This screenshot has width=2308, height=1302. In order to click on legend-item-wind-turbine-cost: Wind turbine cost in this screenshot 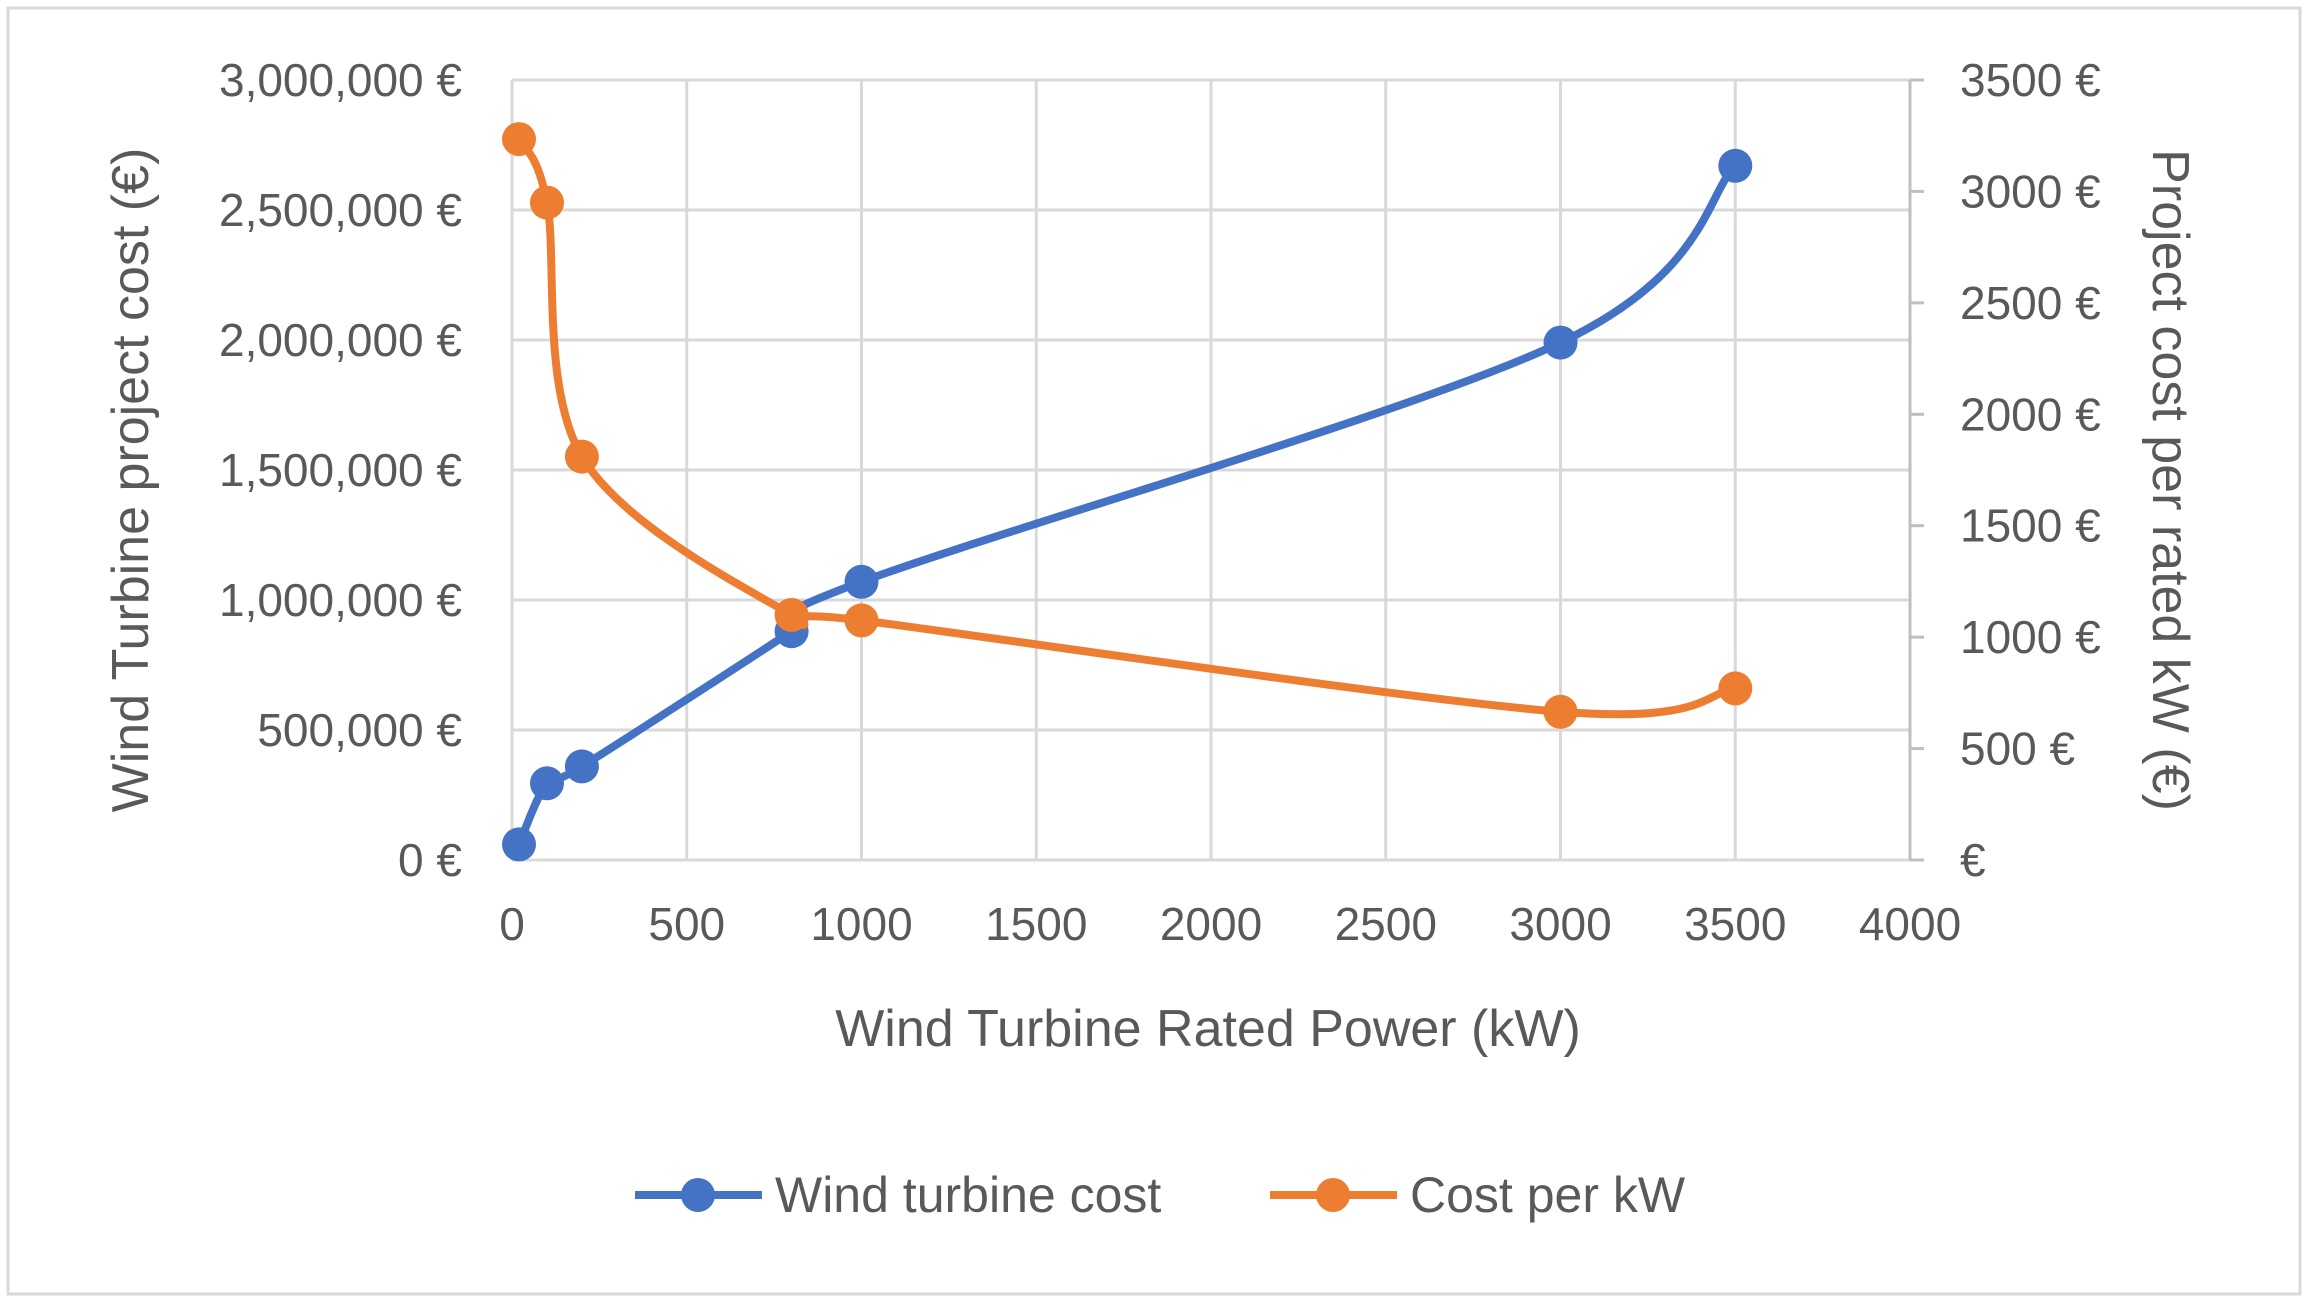, I will do `click(898, 1195)`.